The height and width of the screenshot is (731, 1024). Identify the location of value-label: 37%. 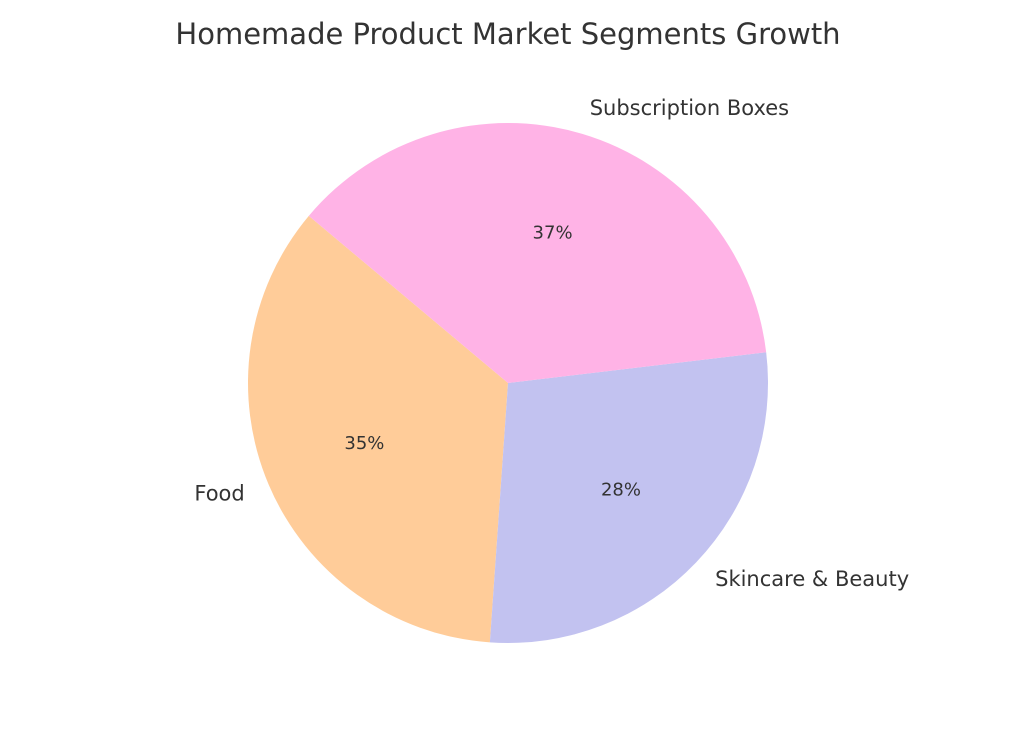
(553, 233).